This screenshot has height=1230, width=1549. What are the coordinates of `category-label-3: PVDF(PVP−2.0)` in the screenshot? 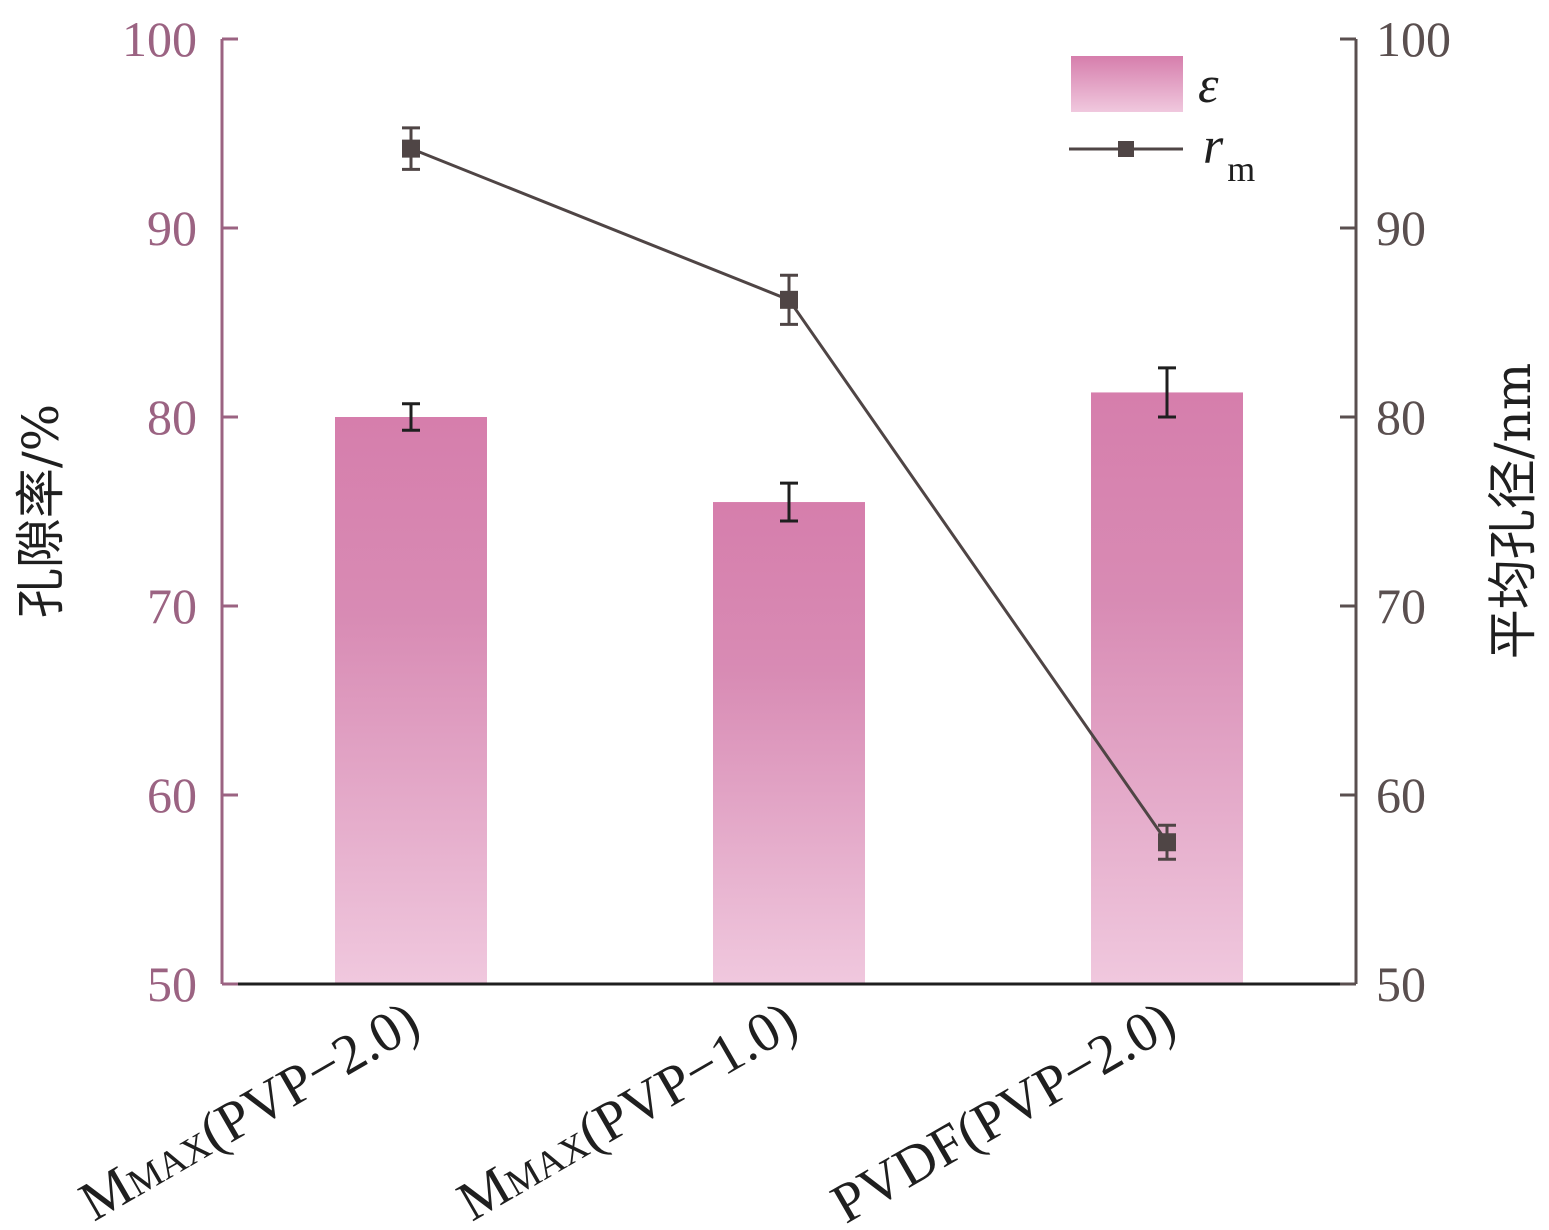 It's located at (1003, 1110).